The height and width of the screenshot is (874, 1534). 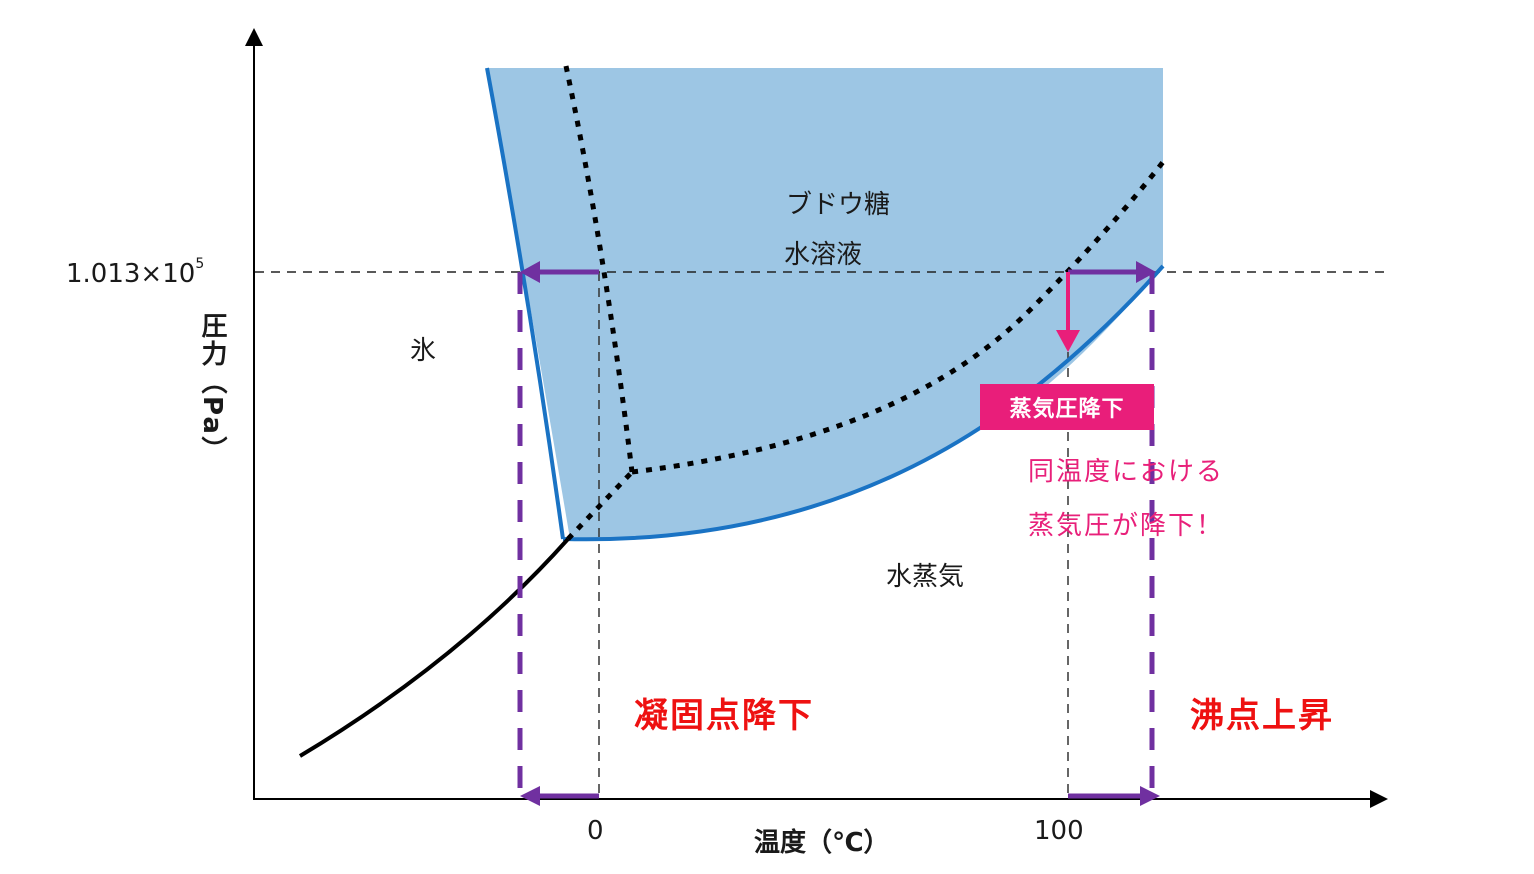 What do you see at coordinates (599, 269) in the screenshot?
I see `water-melting-curve` at bounding box center [599, 269].